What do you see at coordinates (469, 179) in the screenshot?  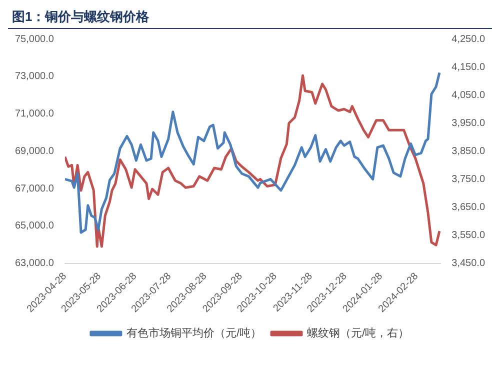 I see `y2-tick-label: 3,750.0` at bounding box center [469, 179].